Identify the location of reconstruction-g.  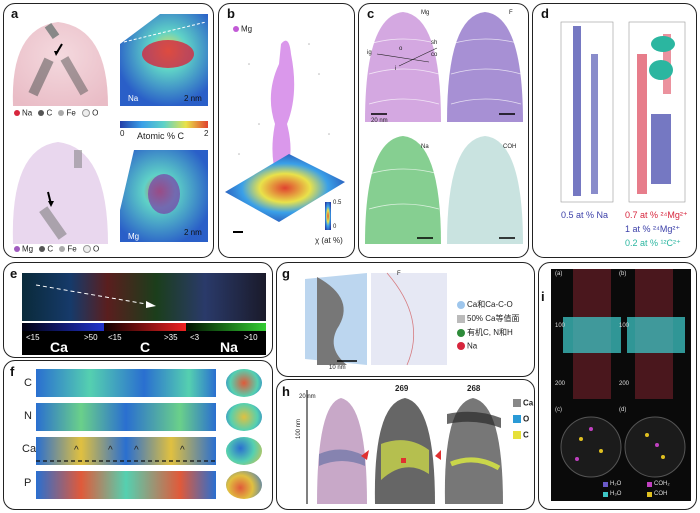
(376, 319).